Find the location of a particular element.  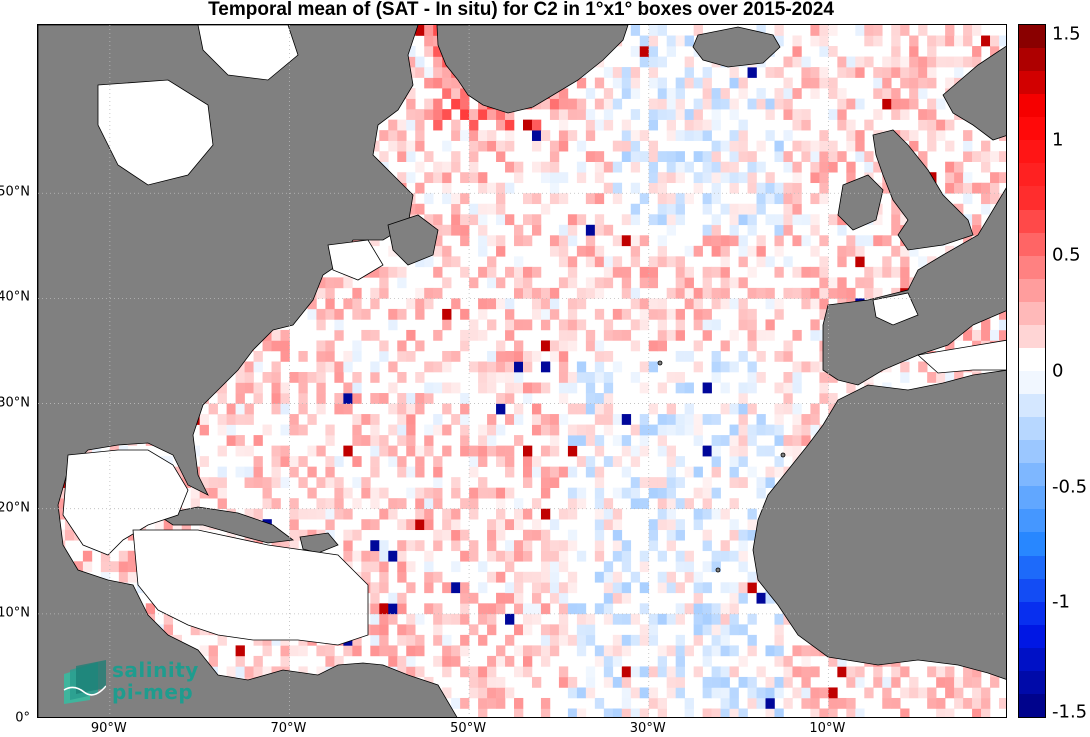

logo-line-2: pi-mep is located at coordinates (153, 692).